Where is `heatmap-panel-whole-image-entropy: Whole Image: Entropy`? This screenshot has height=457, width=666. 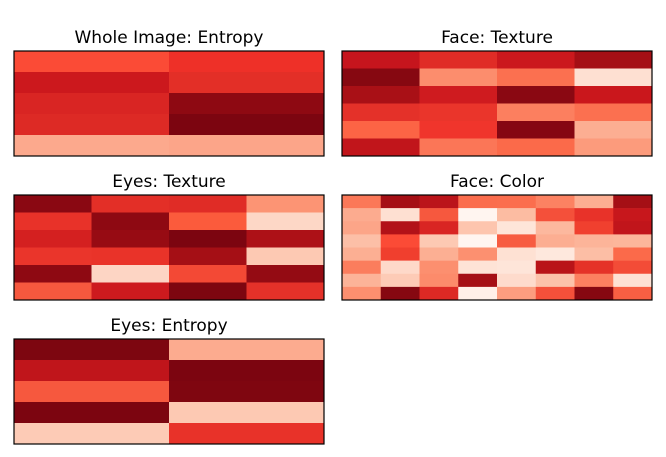 heatmap-panel-whole-image-entropy: Whole Image: Entropy is located at coordinates (169, 92).